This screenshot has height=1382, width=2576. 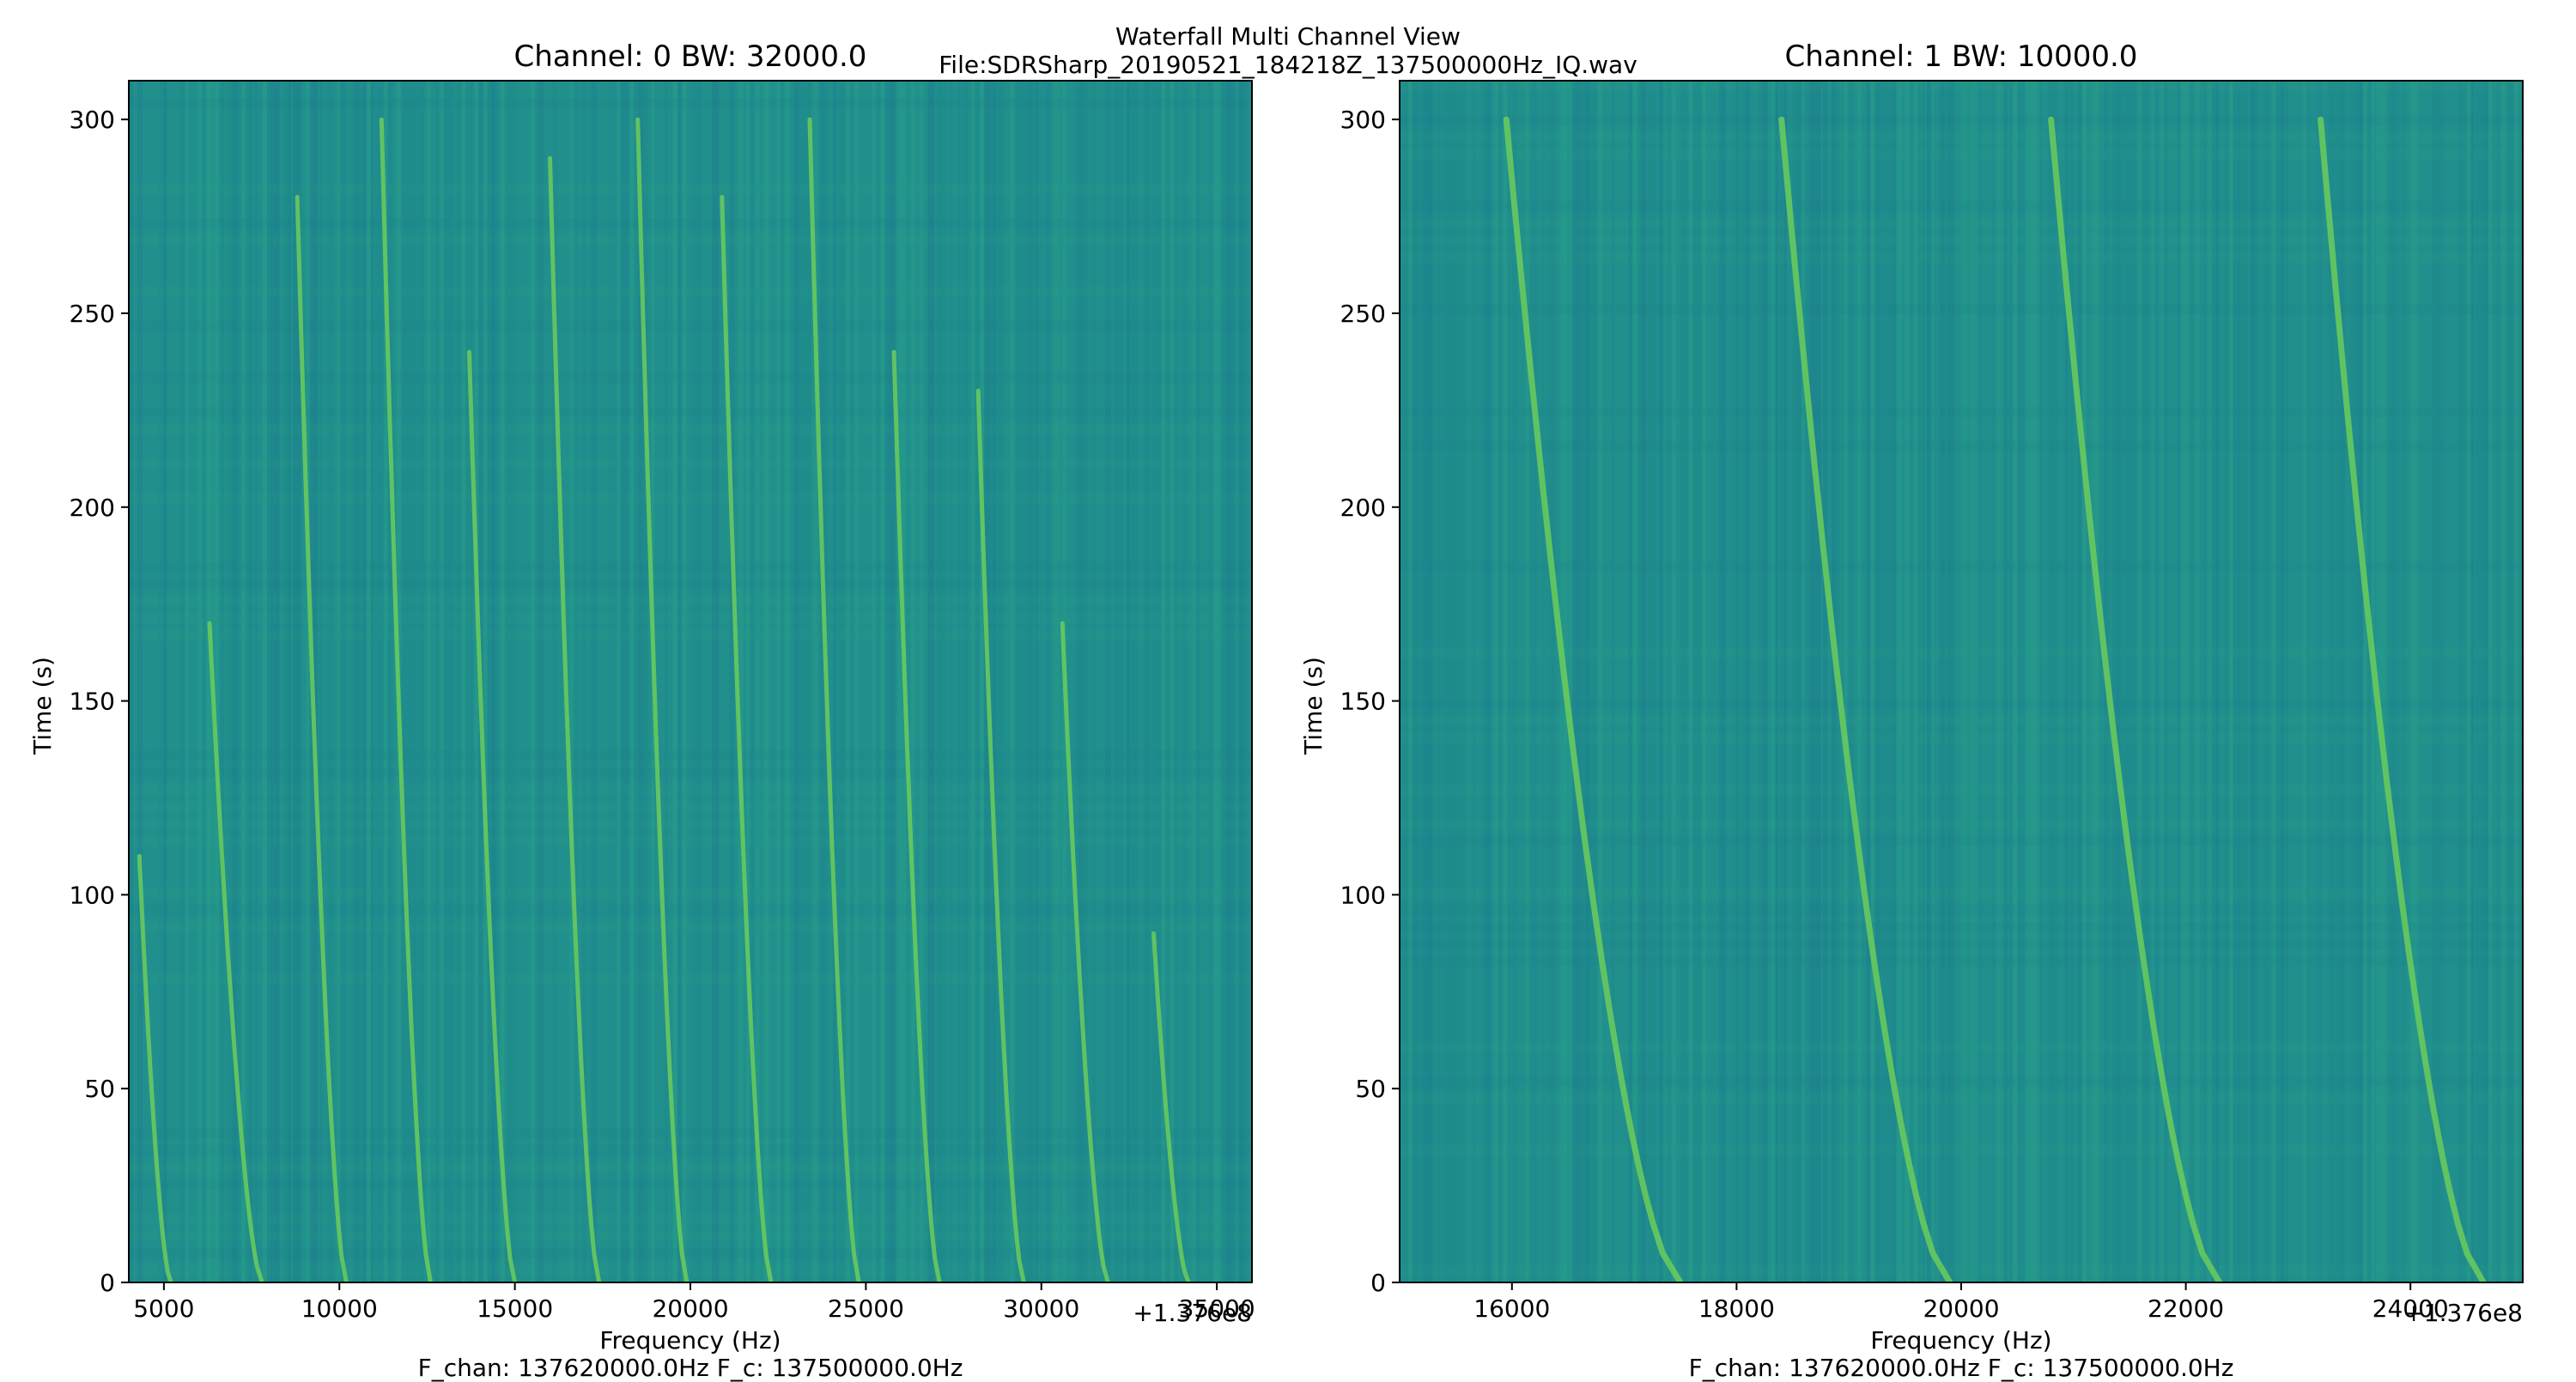 What do you see at coordinates (690, 1340) in the screenshot?
I see `channel-0-xlabel: Frequency (Hz)` at bounding box center [690, 1340].